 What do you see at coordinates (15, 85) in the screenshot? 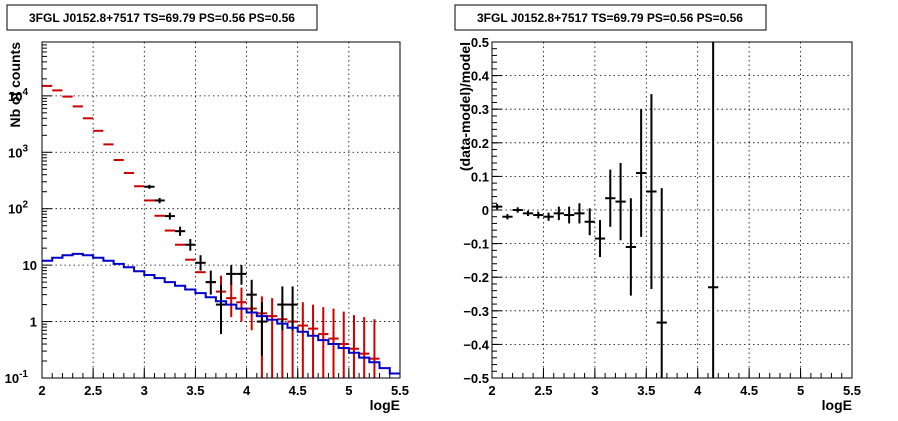
I see `y-axis-title: Nb of counts` at bounding box center [15, 85].